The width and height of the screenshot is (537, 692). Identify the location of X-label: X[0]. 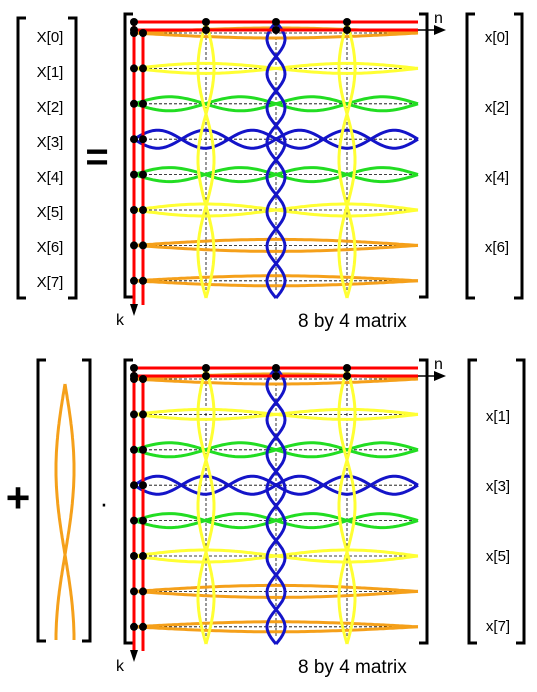
(50, 37).